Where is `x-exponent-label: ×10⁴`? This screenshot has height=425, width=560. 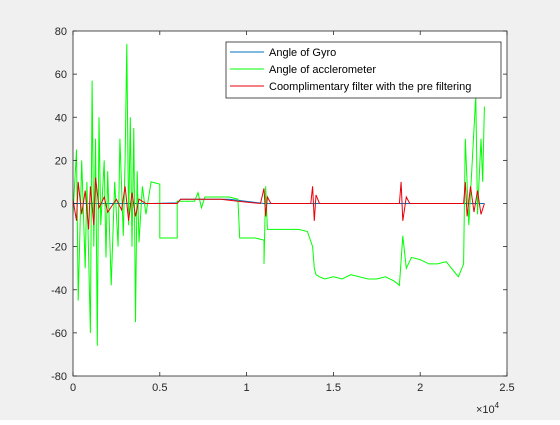 x-exponent-label: ×10⁴ is located at coordinates (488, 408).